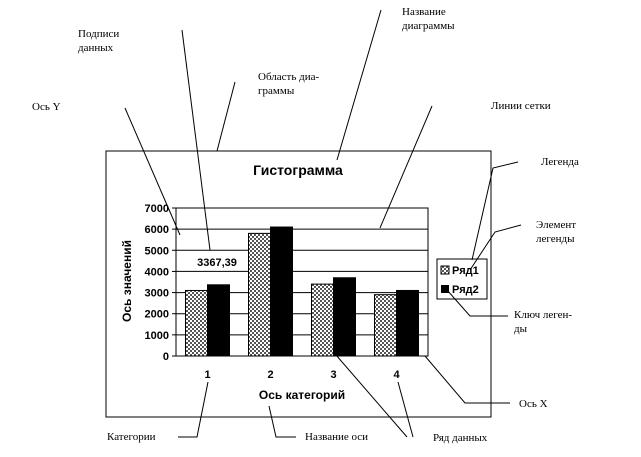 The width and height of the screenshot is (641, 457). I want to click on y-axis-title: Ось значений, so click(127, 281).